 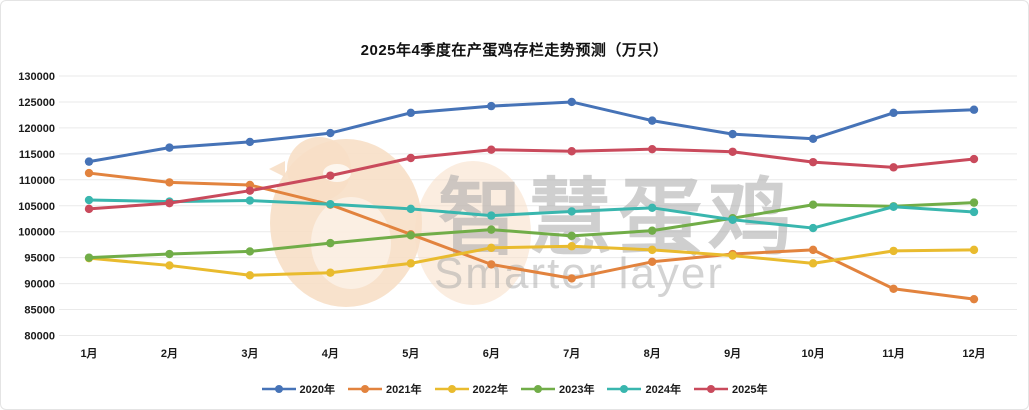 What do you see at coordinates (39, 311) in the screenshot?
I see `y-tick-label: 85000` at bounding box center [39, 311].